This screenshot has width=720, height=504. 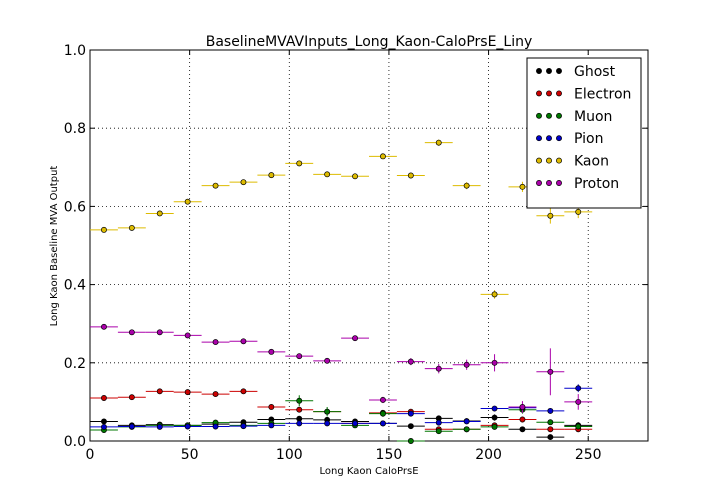 I want to click on x-tick-label: 200, so click(x=488, y=455).